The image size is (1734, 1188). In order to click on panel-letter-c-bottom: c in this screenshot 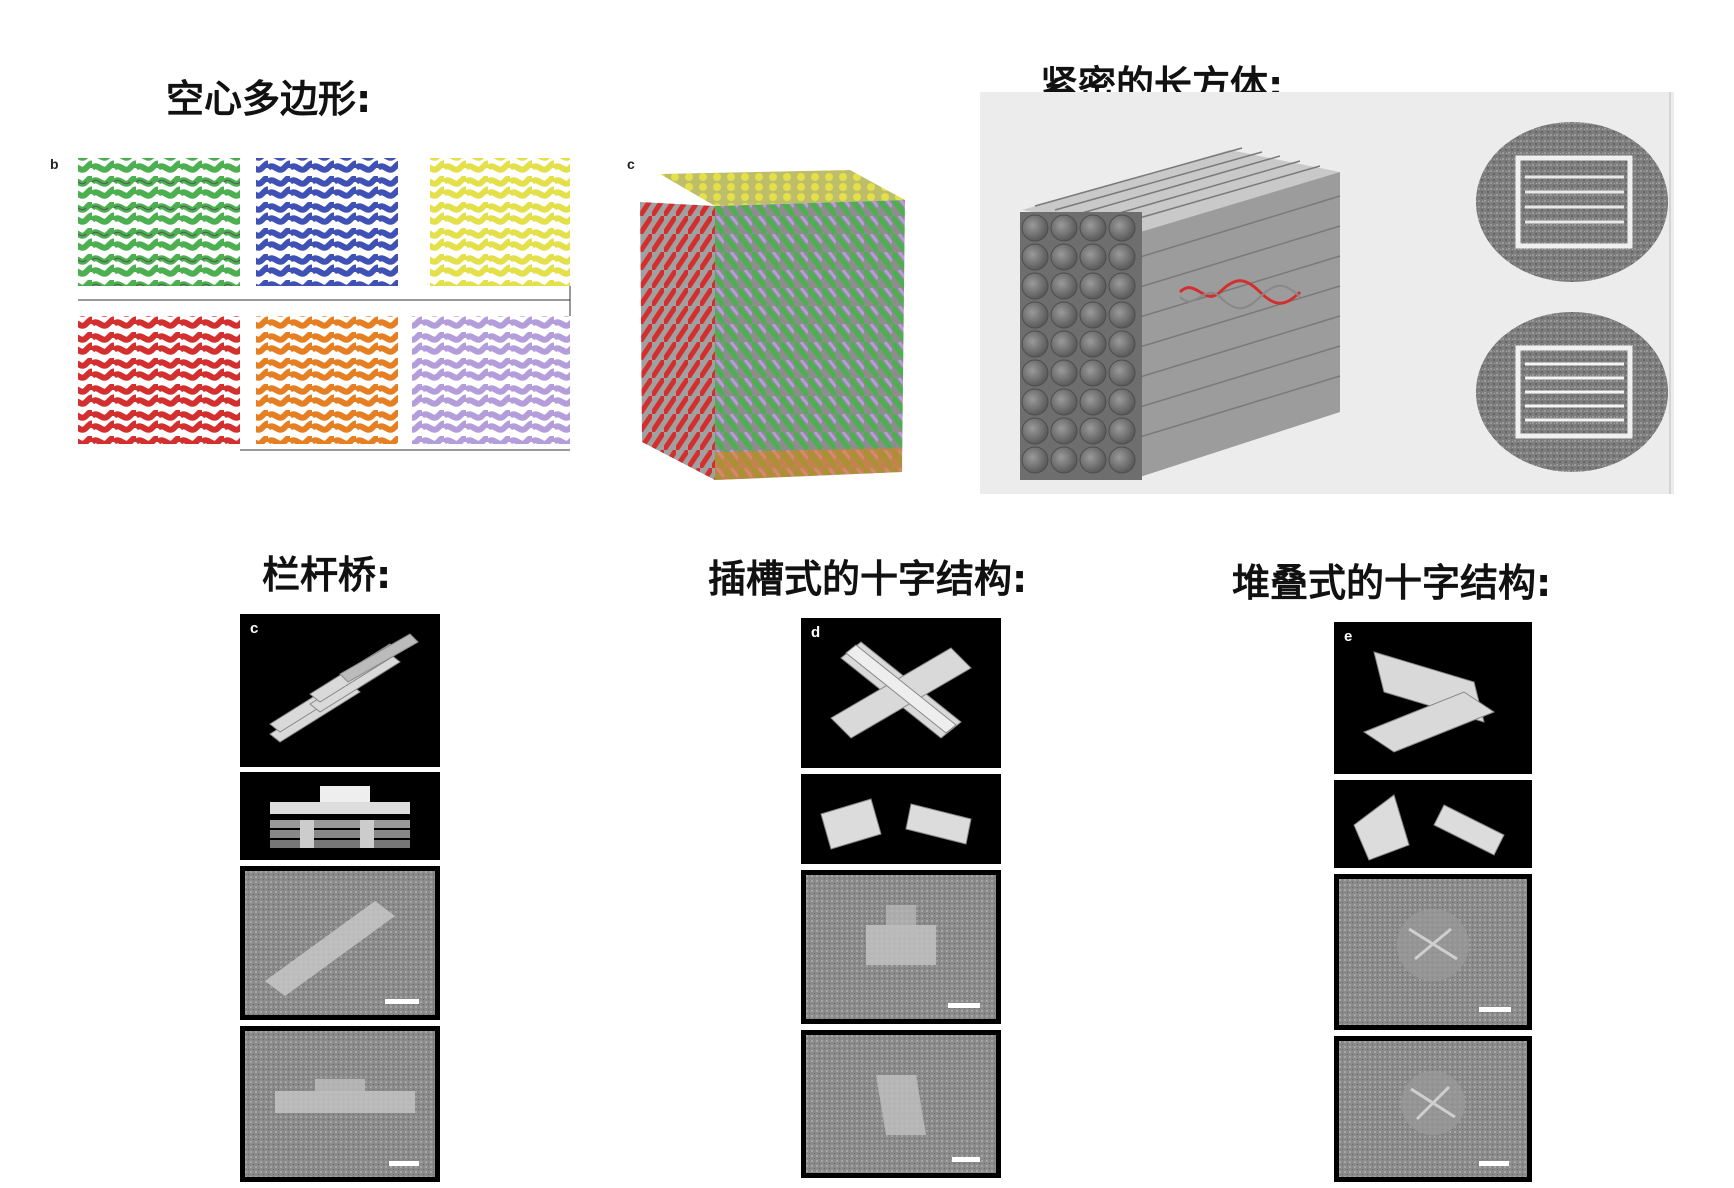, I will do `click(254, 628)`.